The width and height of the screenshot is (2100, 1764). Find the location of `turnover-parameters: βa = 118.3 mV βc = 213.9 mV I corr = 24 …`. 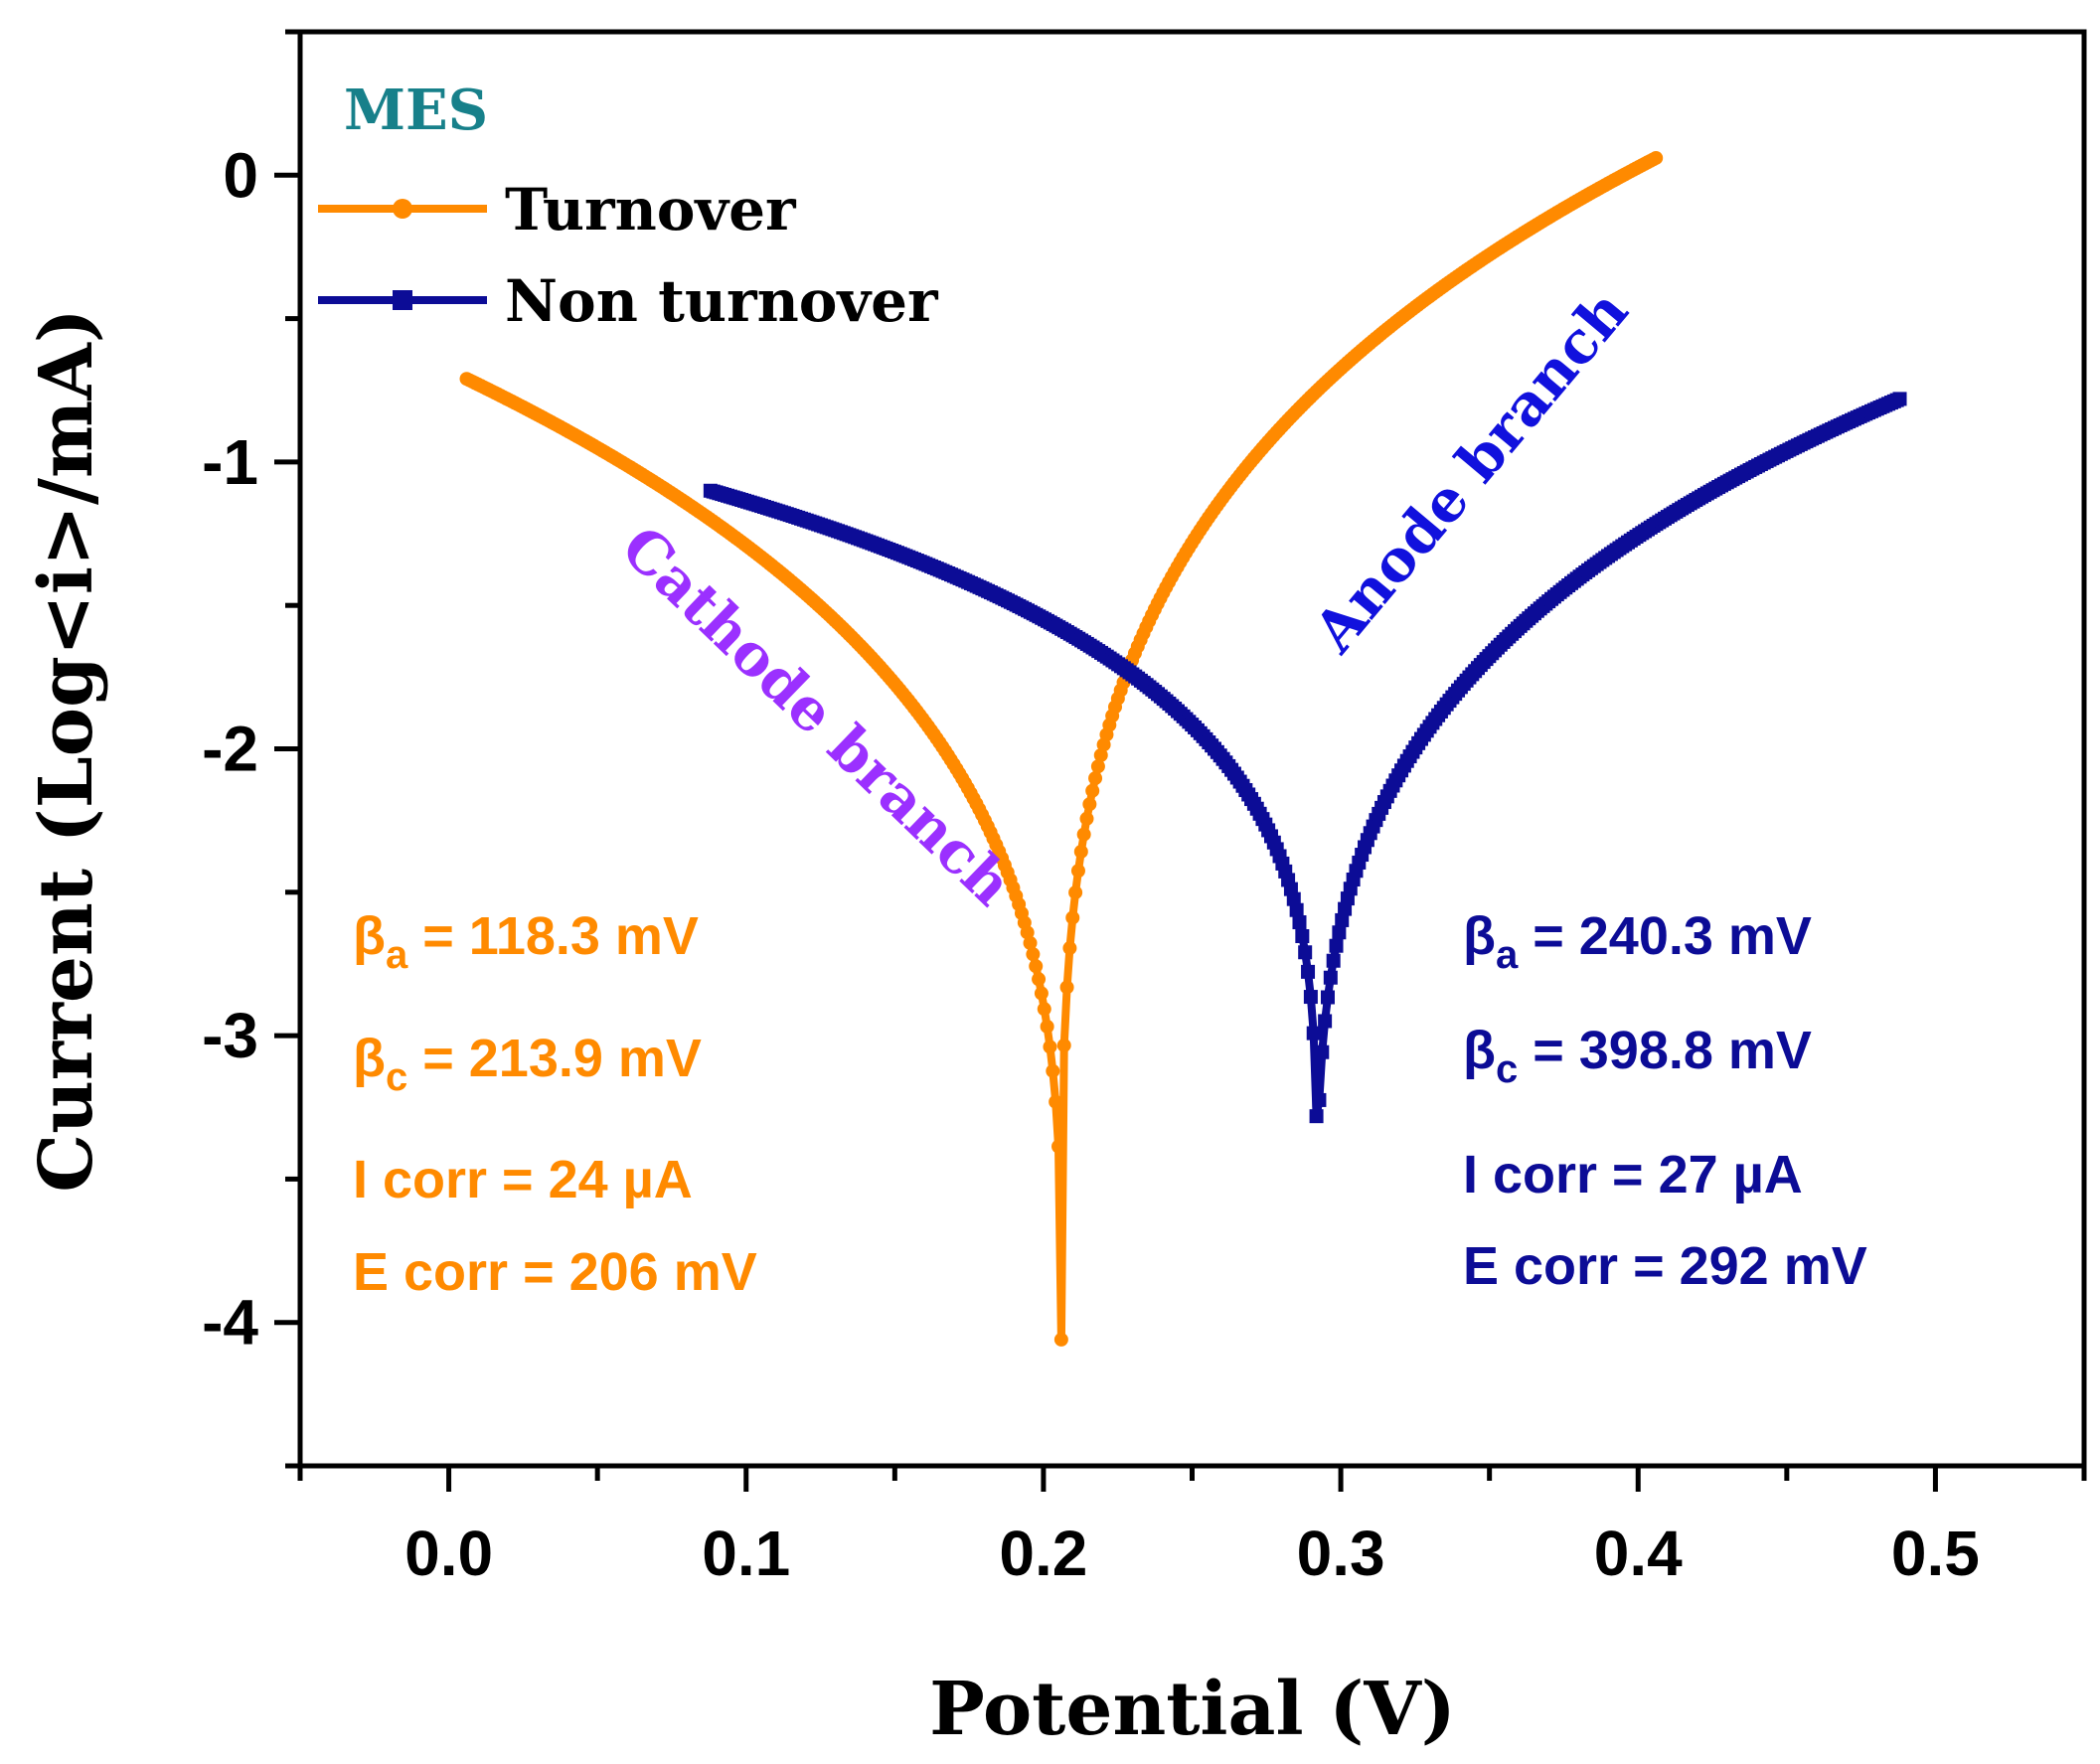

turnover-parameters: βa = 118.3 mV βc = 213.9 mV I corr = 24 … is located at coordinates (555, 1104).